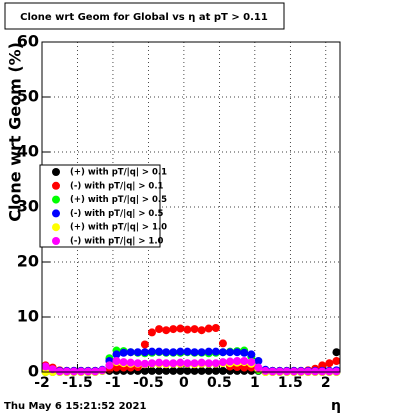  I want to click on title-box, so click(144, 16).